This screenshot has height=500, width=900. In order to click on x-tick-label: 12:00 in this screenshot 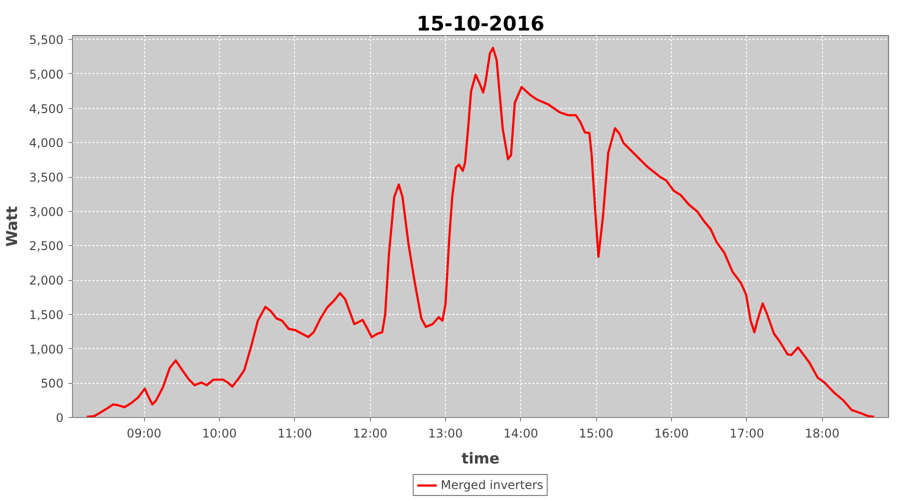, I will do `click(370, 433)`.